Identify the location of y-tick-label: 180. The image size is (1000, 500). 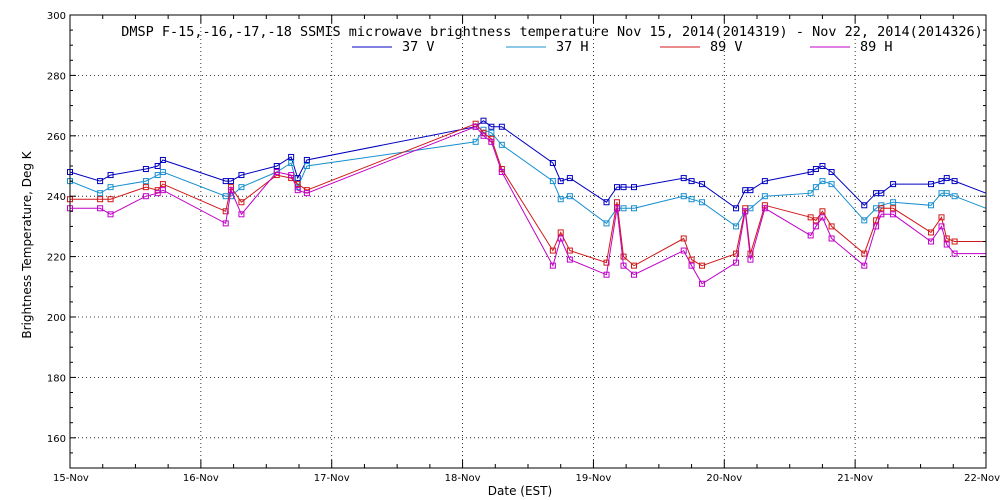
(56, 378).